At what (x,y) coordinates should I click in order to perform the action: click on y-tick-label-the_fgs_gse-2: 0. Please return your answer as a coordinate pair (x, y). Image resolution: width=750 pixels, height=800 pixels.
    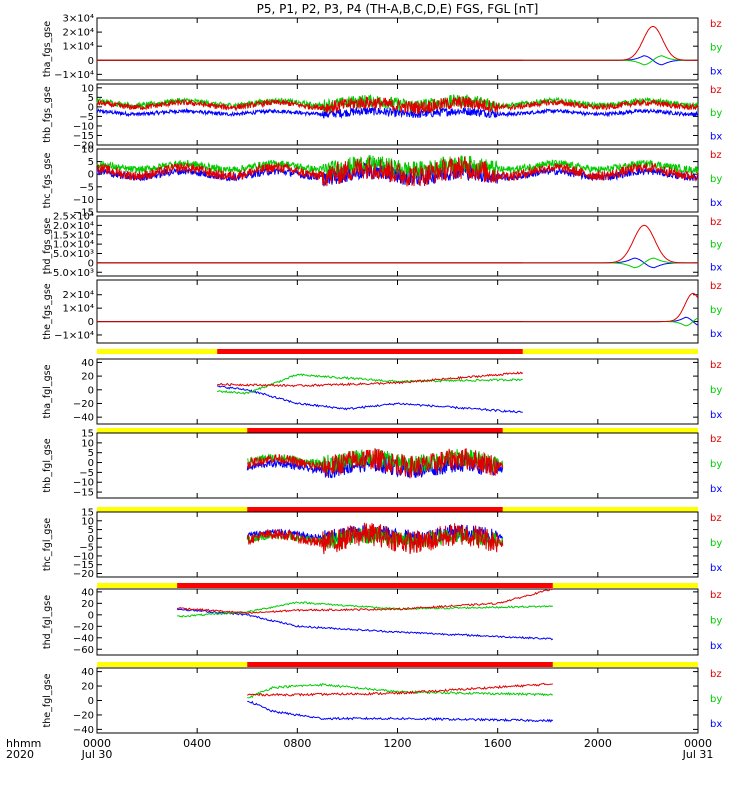
    Looking at the image, I should click on (91, 322).